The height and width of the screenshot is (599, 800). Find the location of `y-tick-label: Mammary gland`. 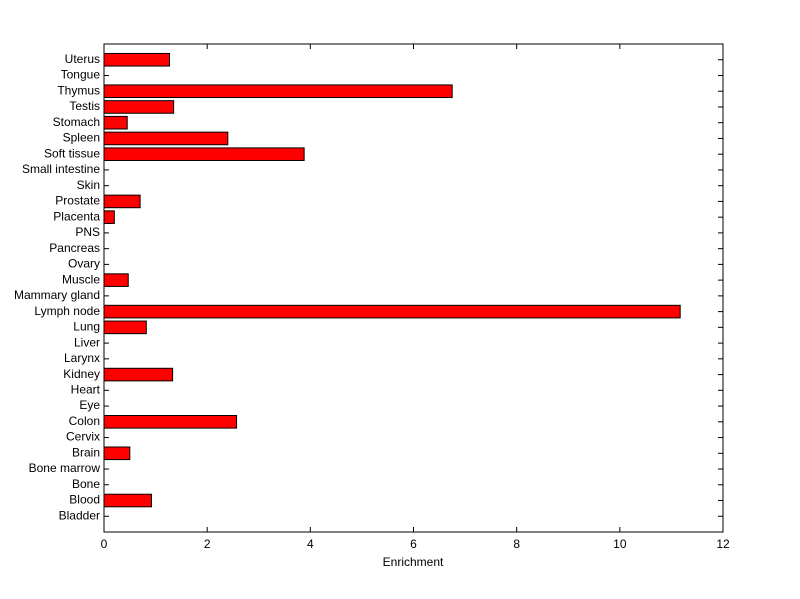

y-tick-label: Mammary gland is located at coordinates (57, 295).